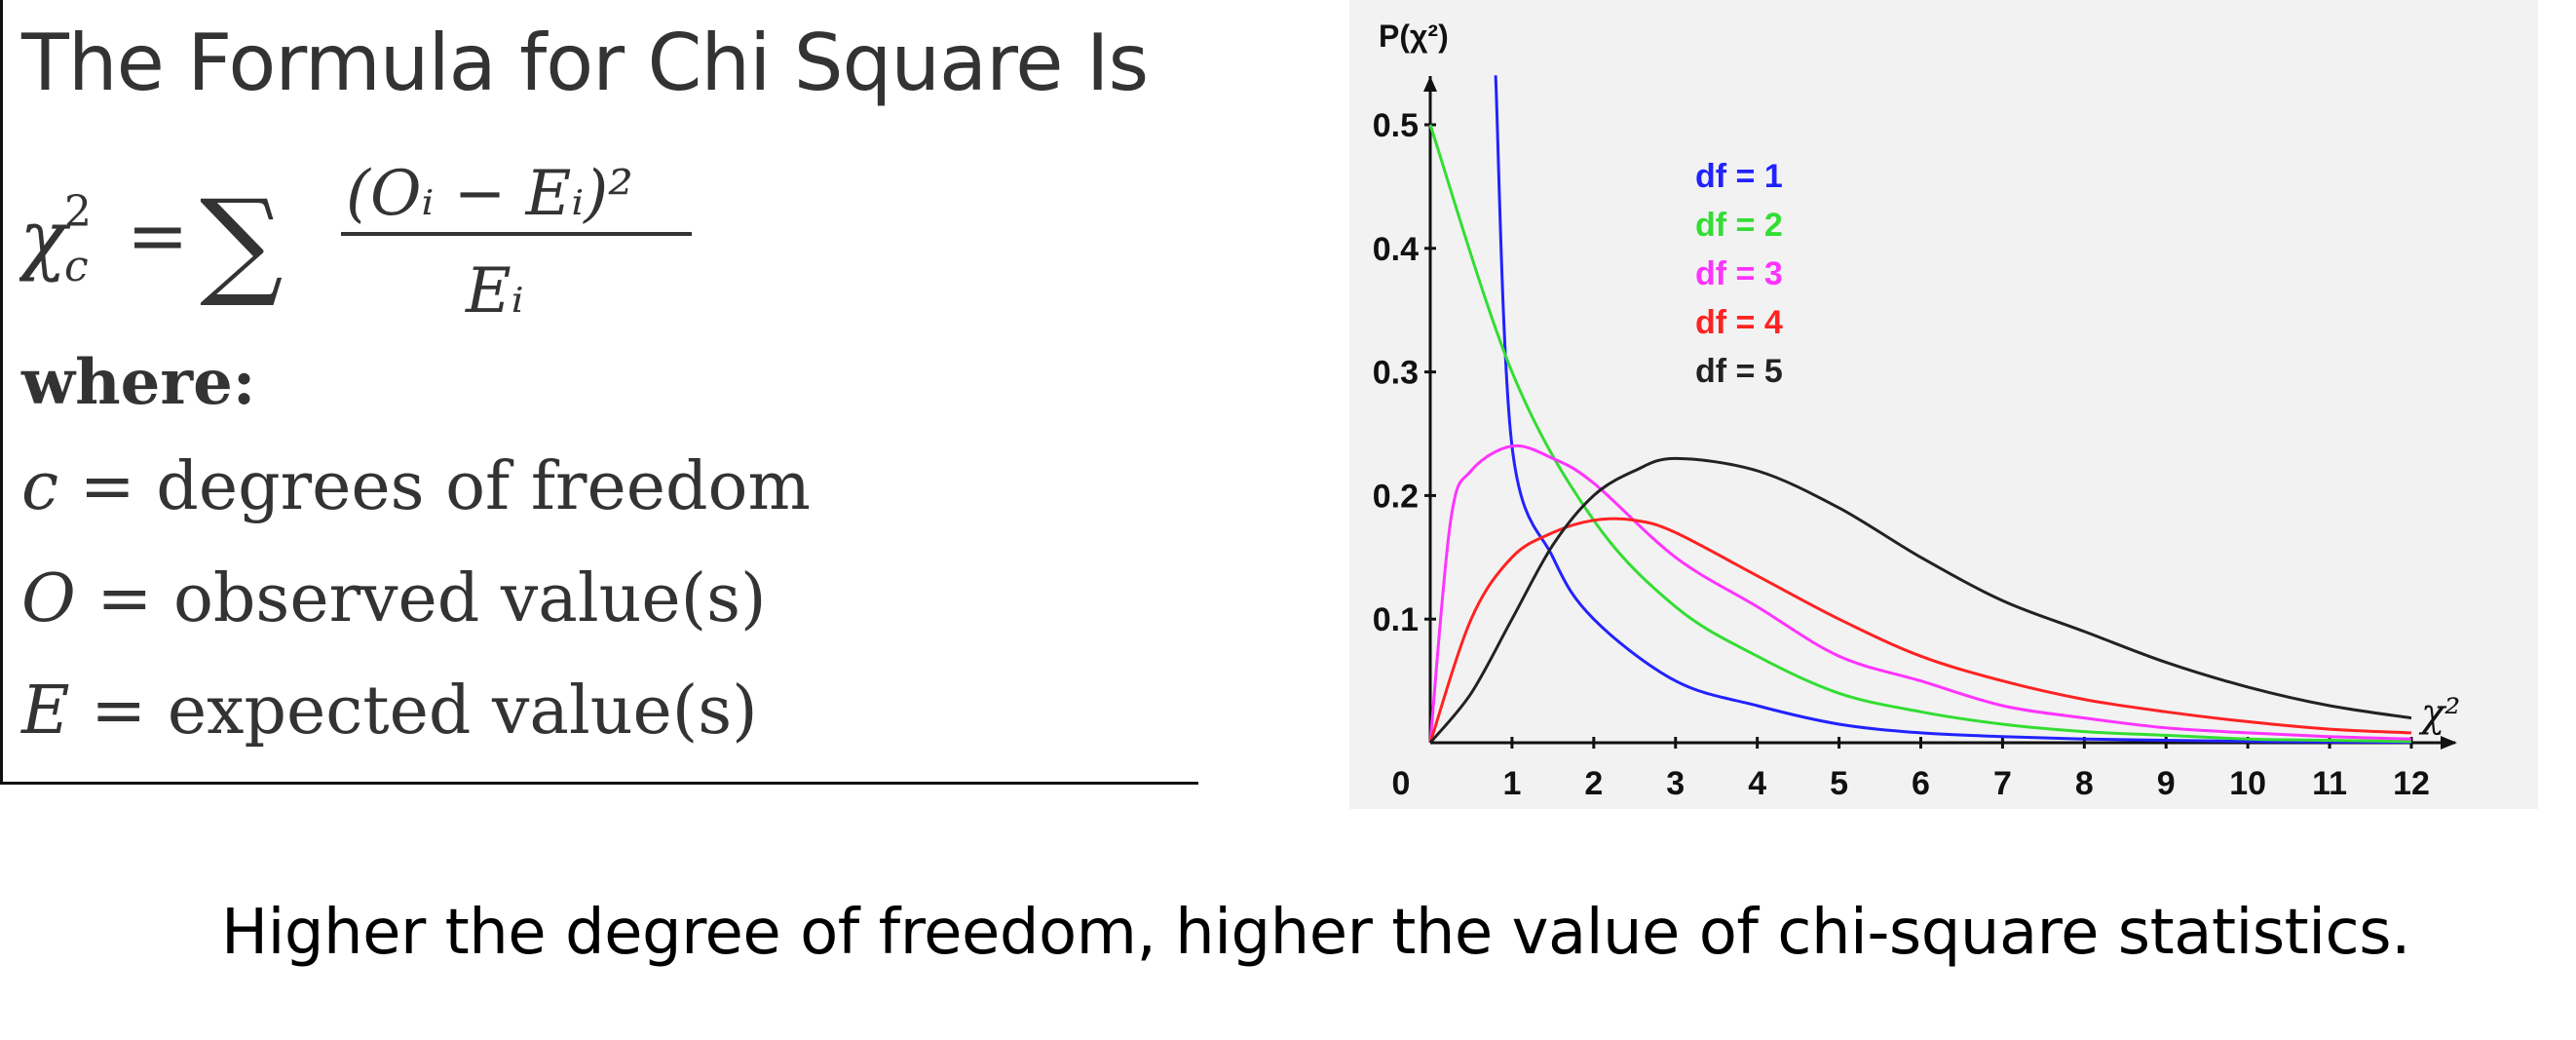  I want to click on x-tick-label: 10, so click(2247, 783).